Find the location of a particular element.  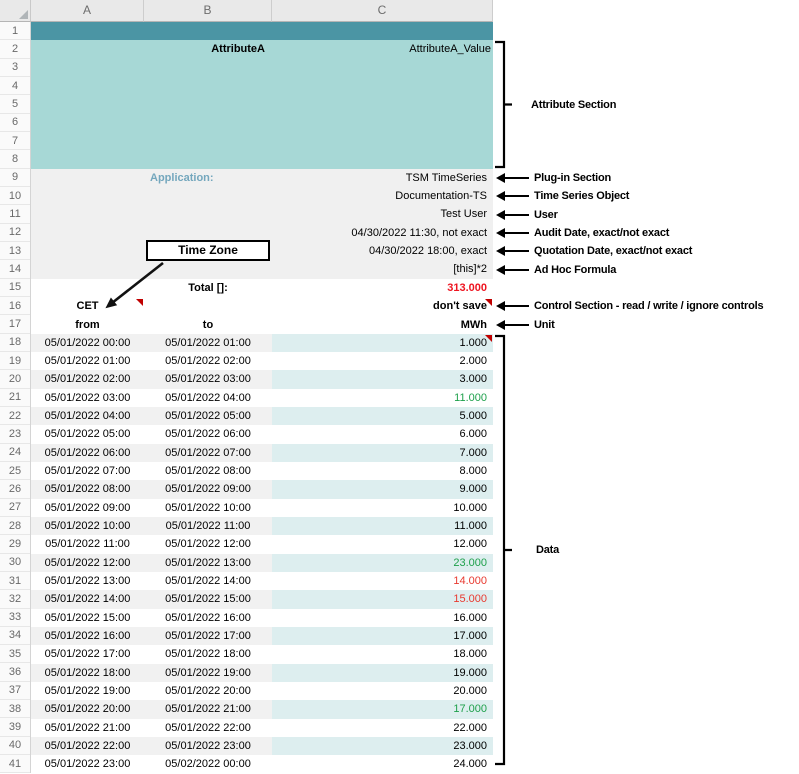

cell-to: 05/01/2022 08:00 is located at coordinates (208, 471).